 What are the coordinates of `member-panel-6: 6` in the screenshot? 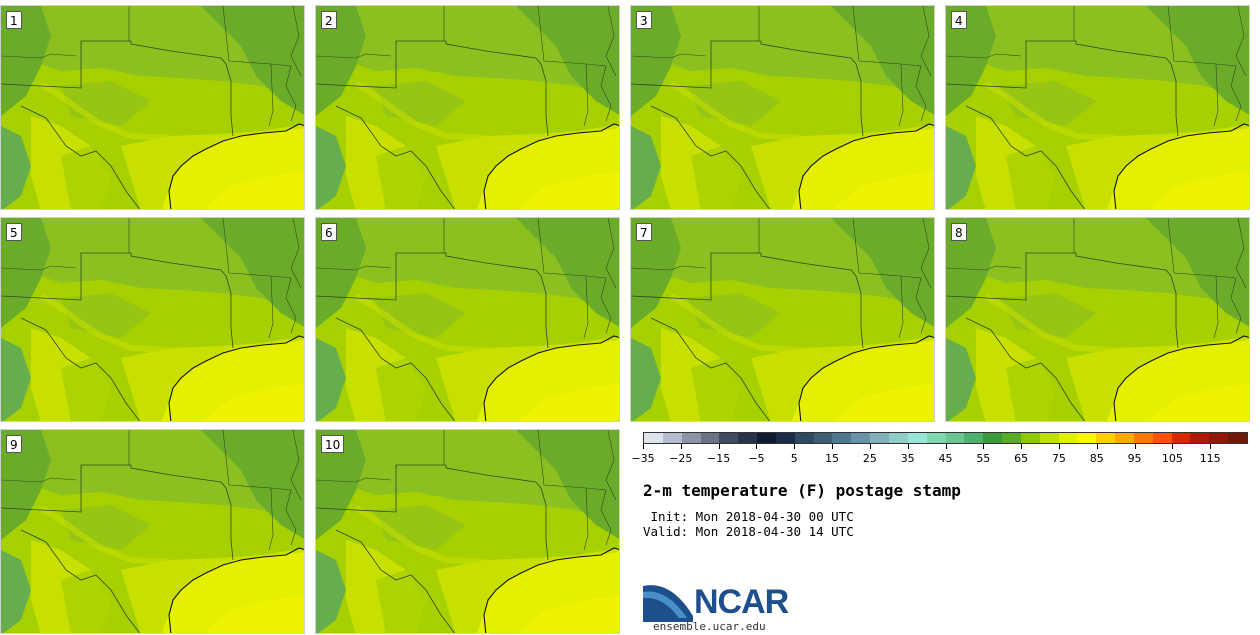 It's located at (467, 319).